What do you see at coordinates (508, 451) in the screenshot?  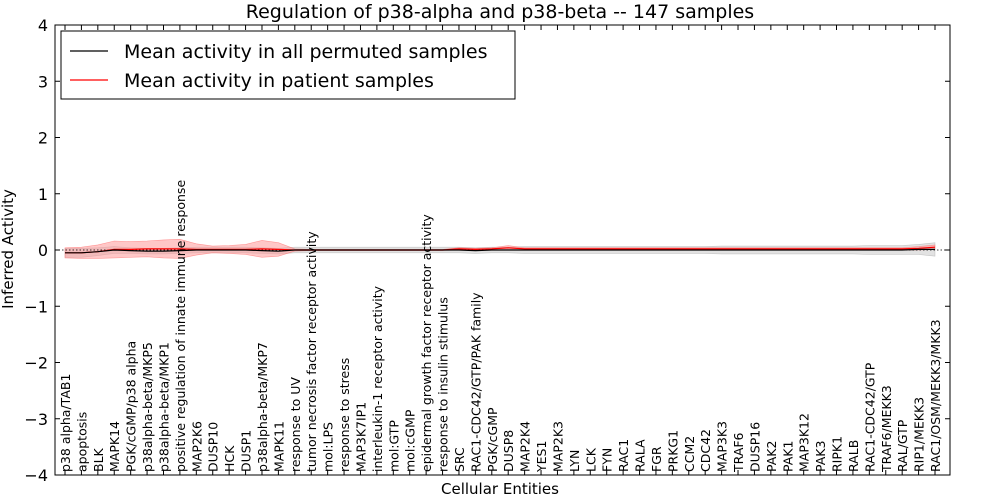 I see `x-tick-label: DUSP8` at bounding box center [508, 451].